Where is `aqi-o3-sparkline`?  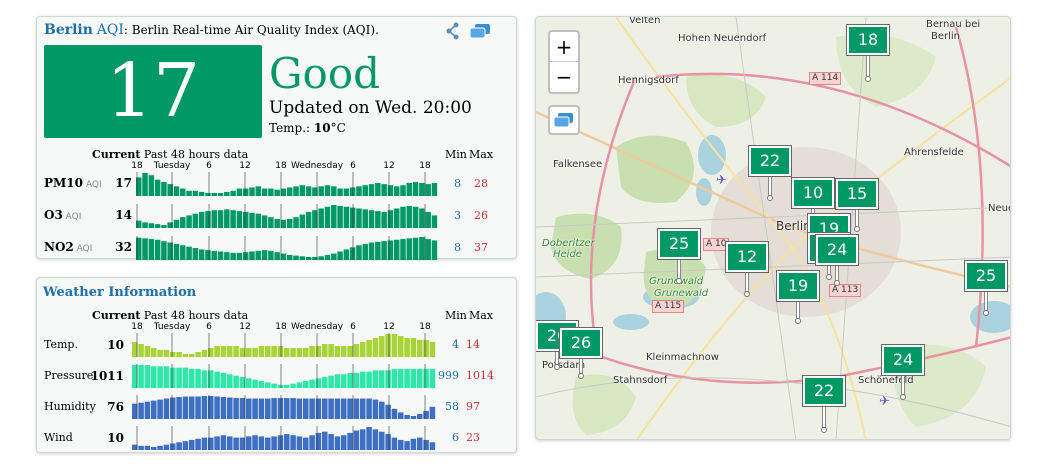 aqi-o3-sparkline is located at coordinates (287, 216).